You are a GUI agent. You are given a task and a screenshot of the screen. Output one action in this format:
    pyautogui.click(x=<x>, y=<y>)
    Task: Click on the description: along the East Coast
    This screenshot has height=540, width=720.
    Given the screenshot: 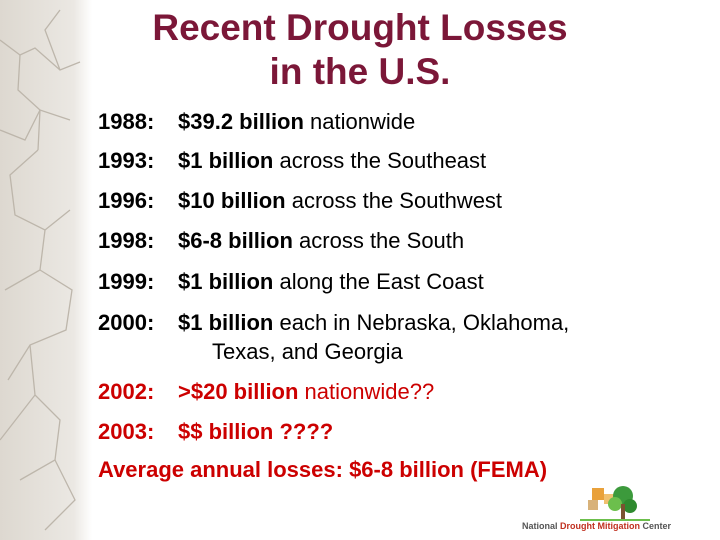 What is the action you would take?
    pyautogui.click(x=378, y=281)
    